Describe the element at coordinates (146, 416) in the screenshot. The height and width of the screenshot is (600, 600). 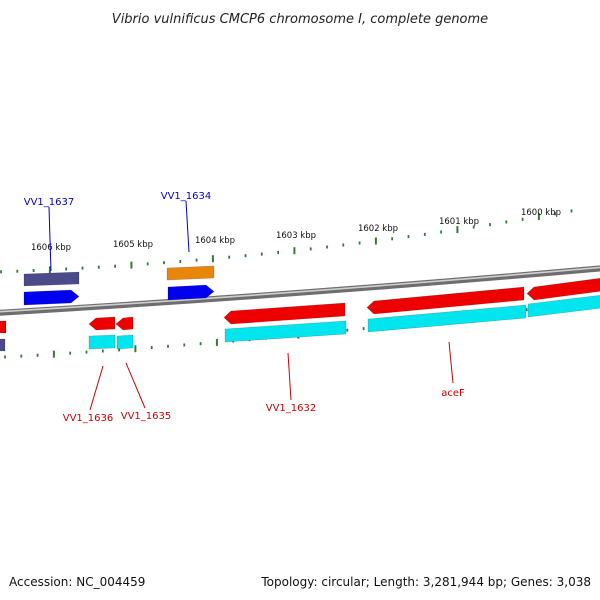
I see `gene-label-vv1-1635: VV1_1635` at that location.